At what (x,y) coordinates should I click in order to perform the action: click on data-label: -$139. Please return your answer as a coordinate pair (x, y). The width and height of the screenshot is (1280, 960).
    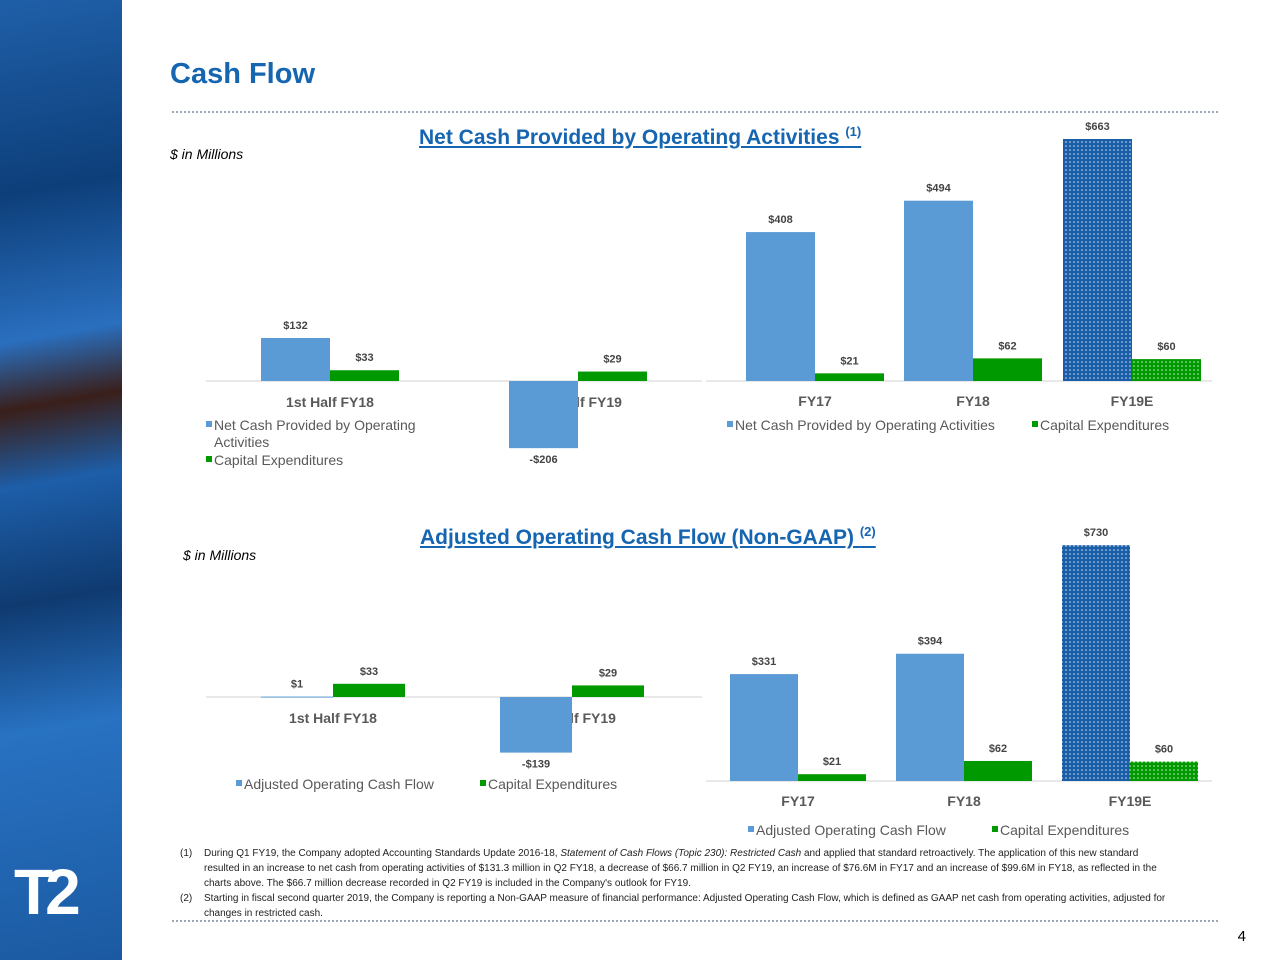
    Looking at the image, I should click on (536, 765).